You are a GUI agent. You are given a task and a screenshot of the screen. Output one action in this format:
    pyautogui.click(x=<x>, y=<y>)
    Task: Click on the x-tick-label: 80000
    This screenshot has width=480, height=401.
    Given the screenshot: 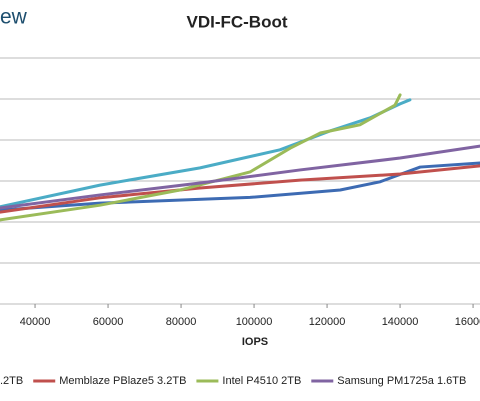 What is the action you would take?
    pyautogui.click(x=181, y=322)
    